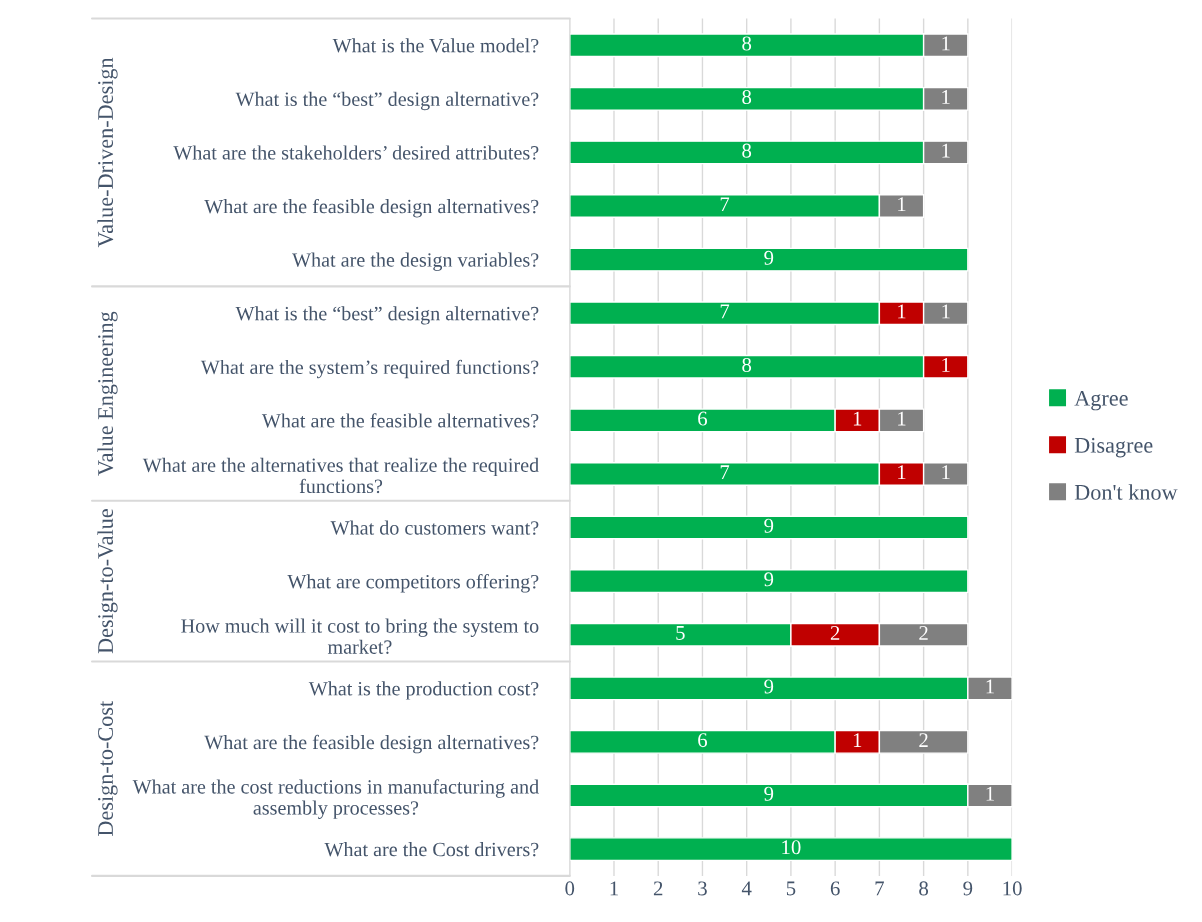  I want to click on text: Design-to-Value, so click(107, 581).